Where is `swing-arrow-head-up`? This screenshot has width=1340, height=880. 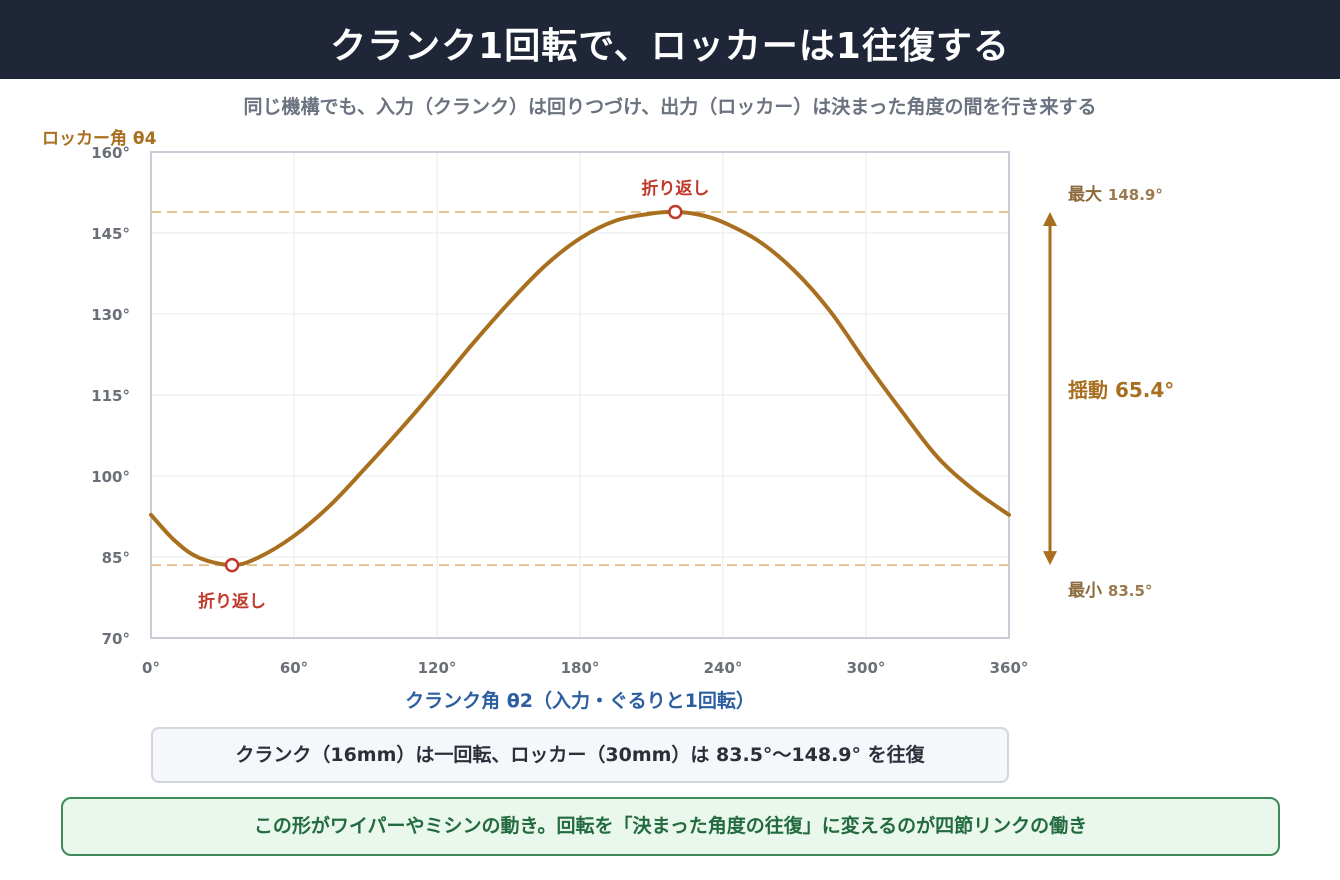
swing-arrow-head-up is located at coordinates (1050, 218).